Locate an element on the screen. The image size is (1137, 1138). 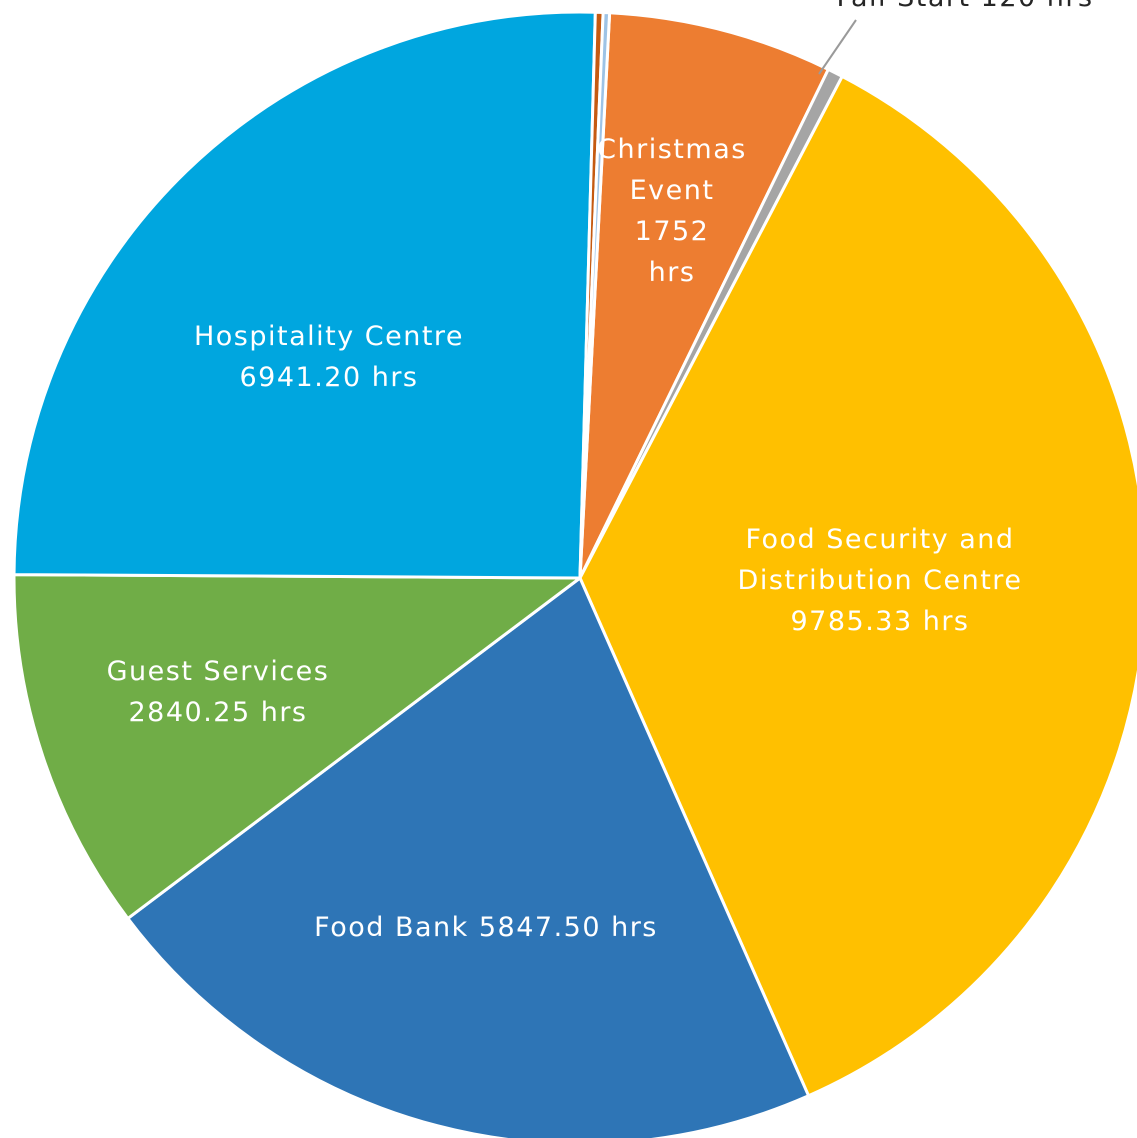
slice-label-fall-start: Fall Start 120 hrs is located at coordinates (964, 6).